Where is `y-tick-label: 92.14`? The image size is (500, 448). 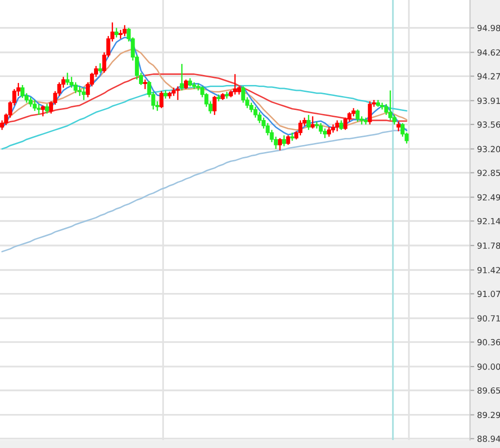 y-tick-label: 92.14 is located at coordinates (488, 221).